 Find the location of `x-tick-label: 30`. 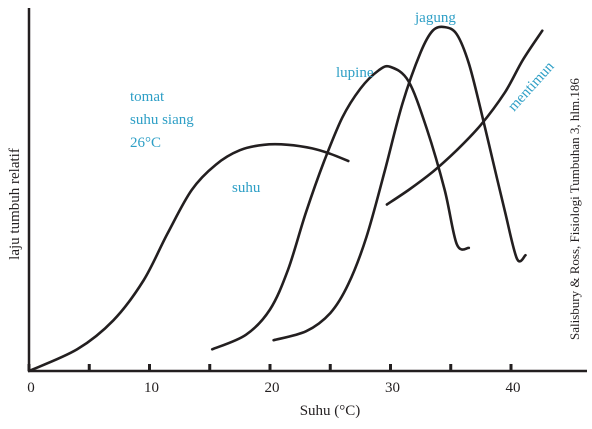

x-tick-label: 30 is located at coordinates (392, 388).